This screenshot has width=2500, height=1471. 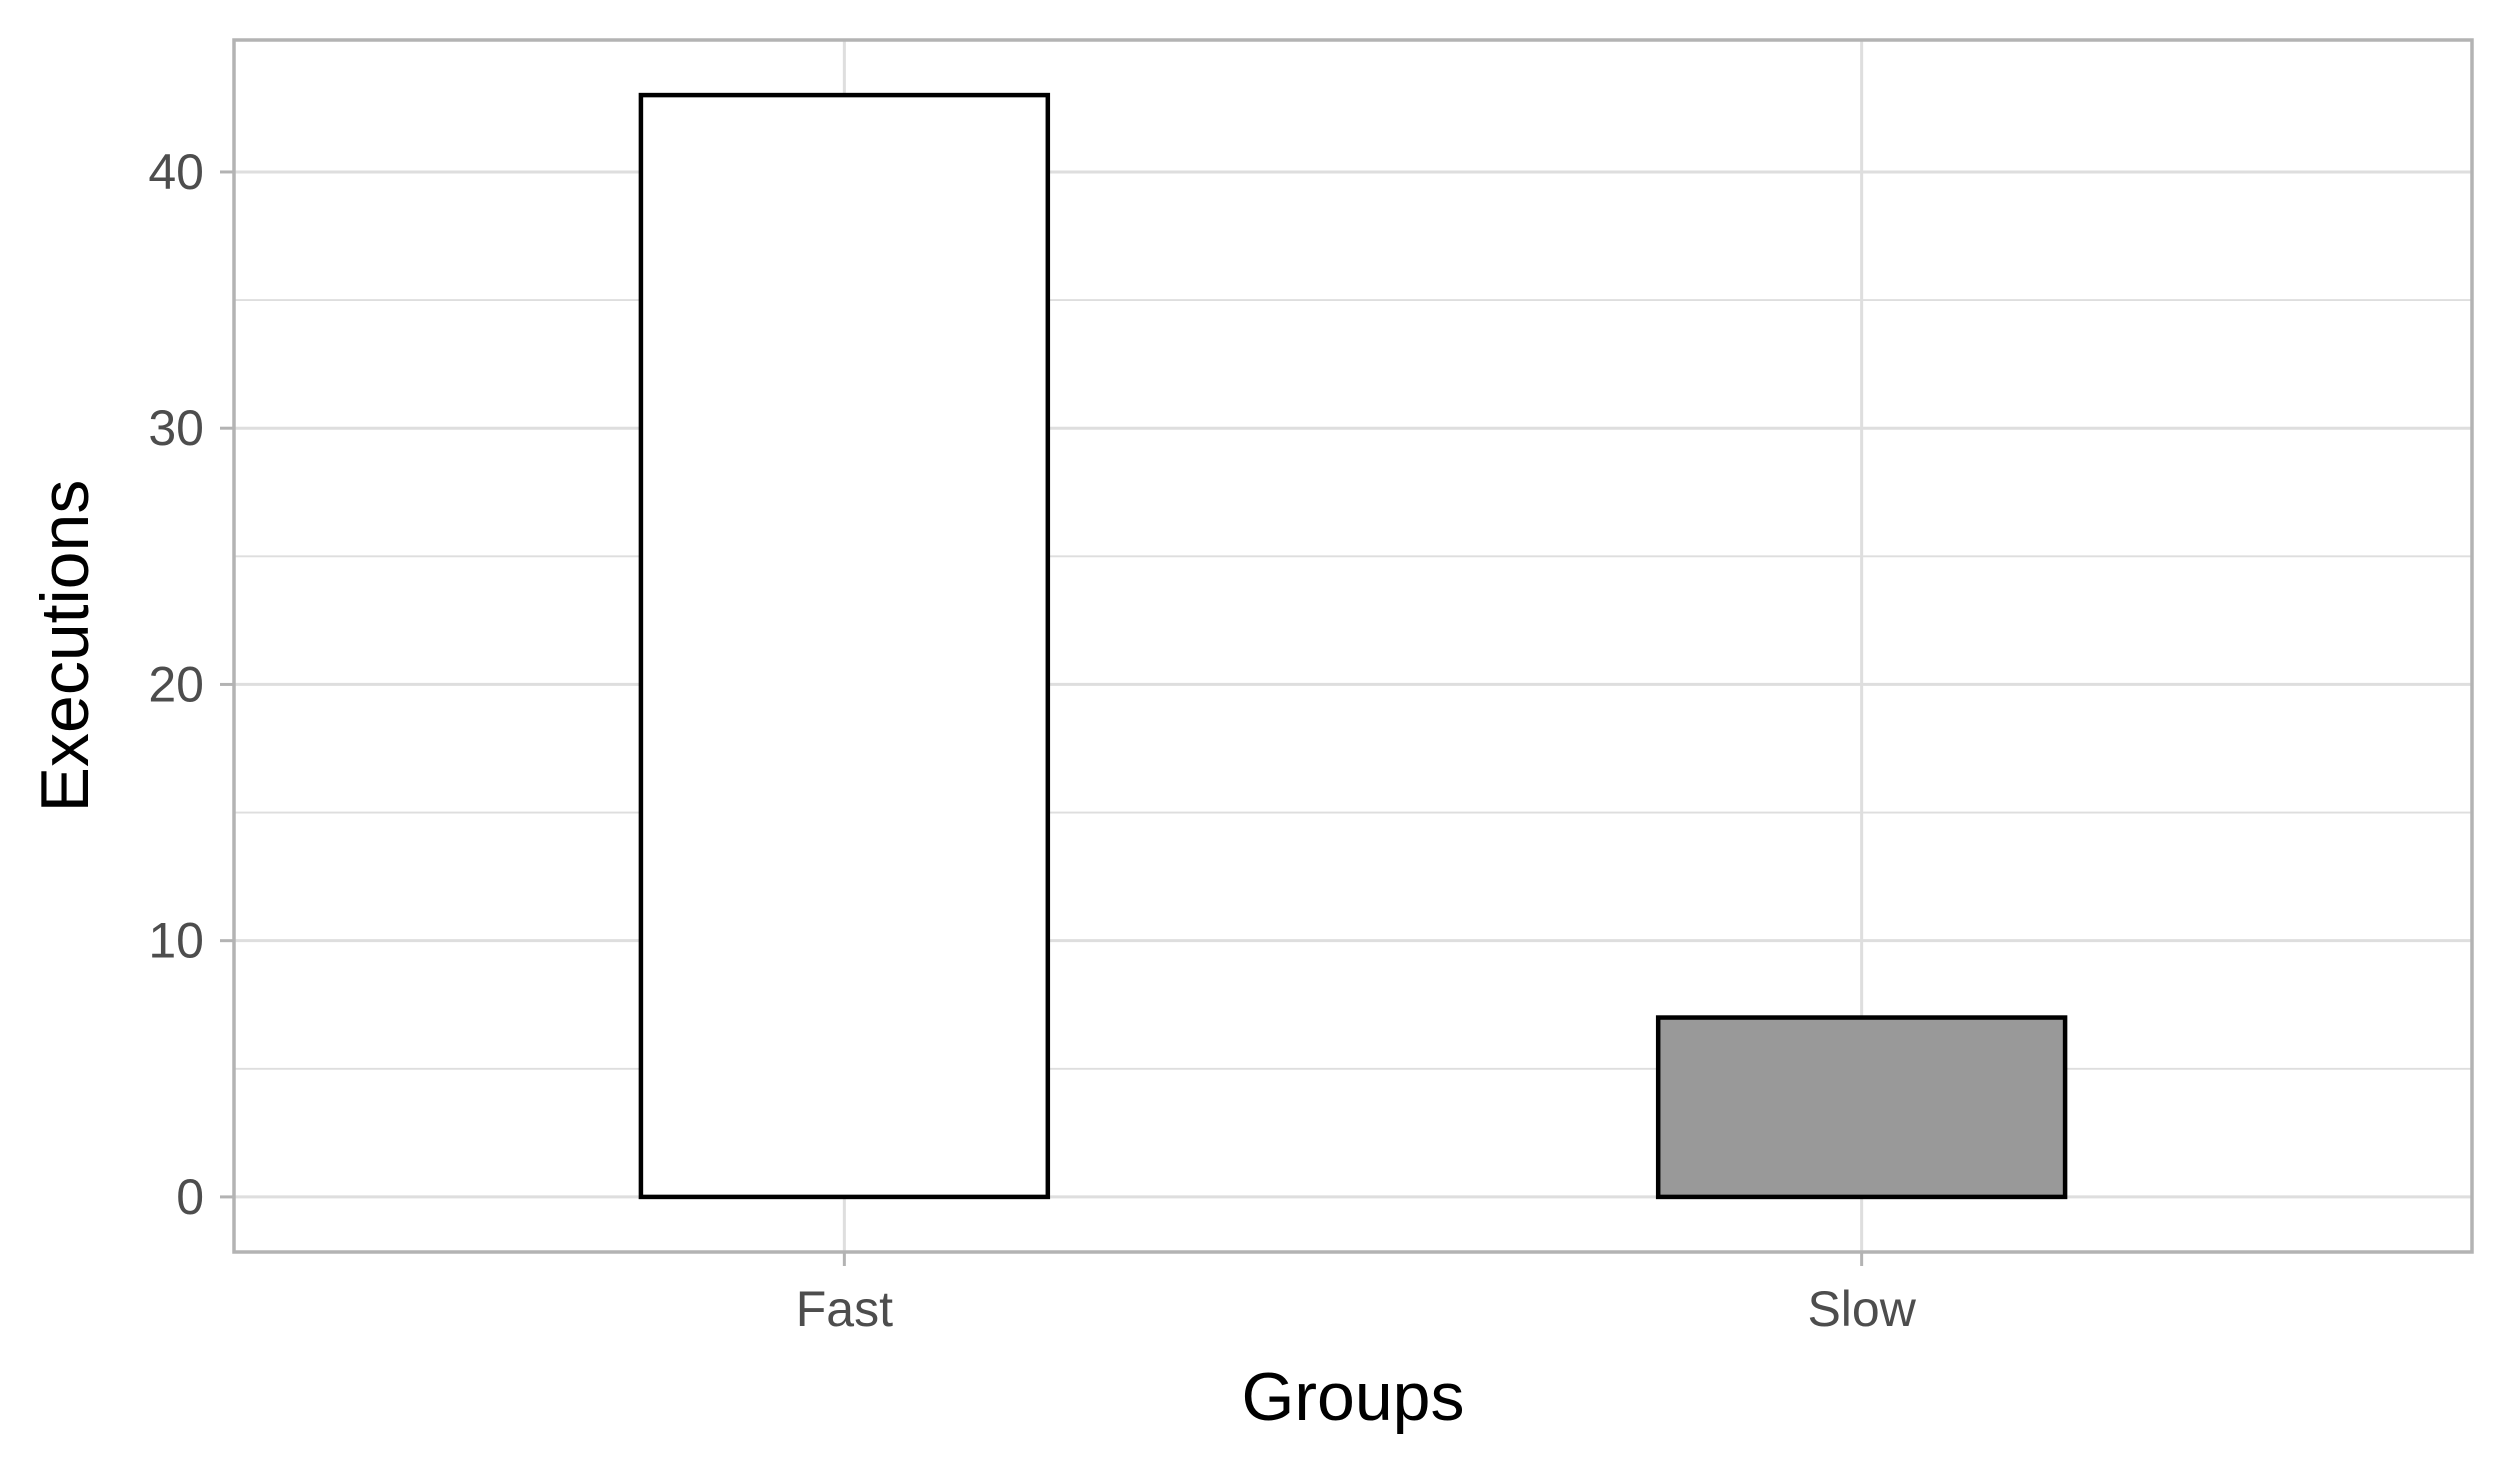 I want to click on y-tick-label: 40, so click(x=176, y=172).